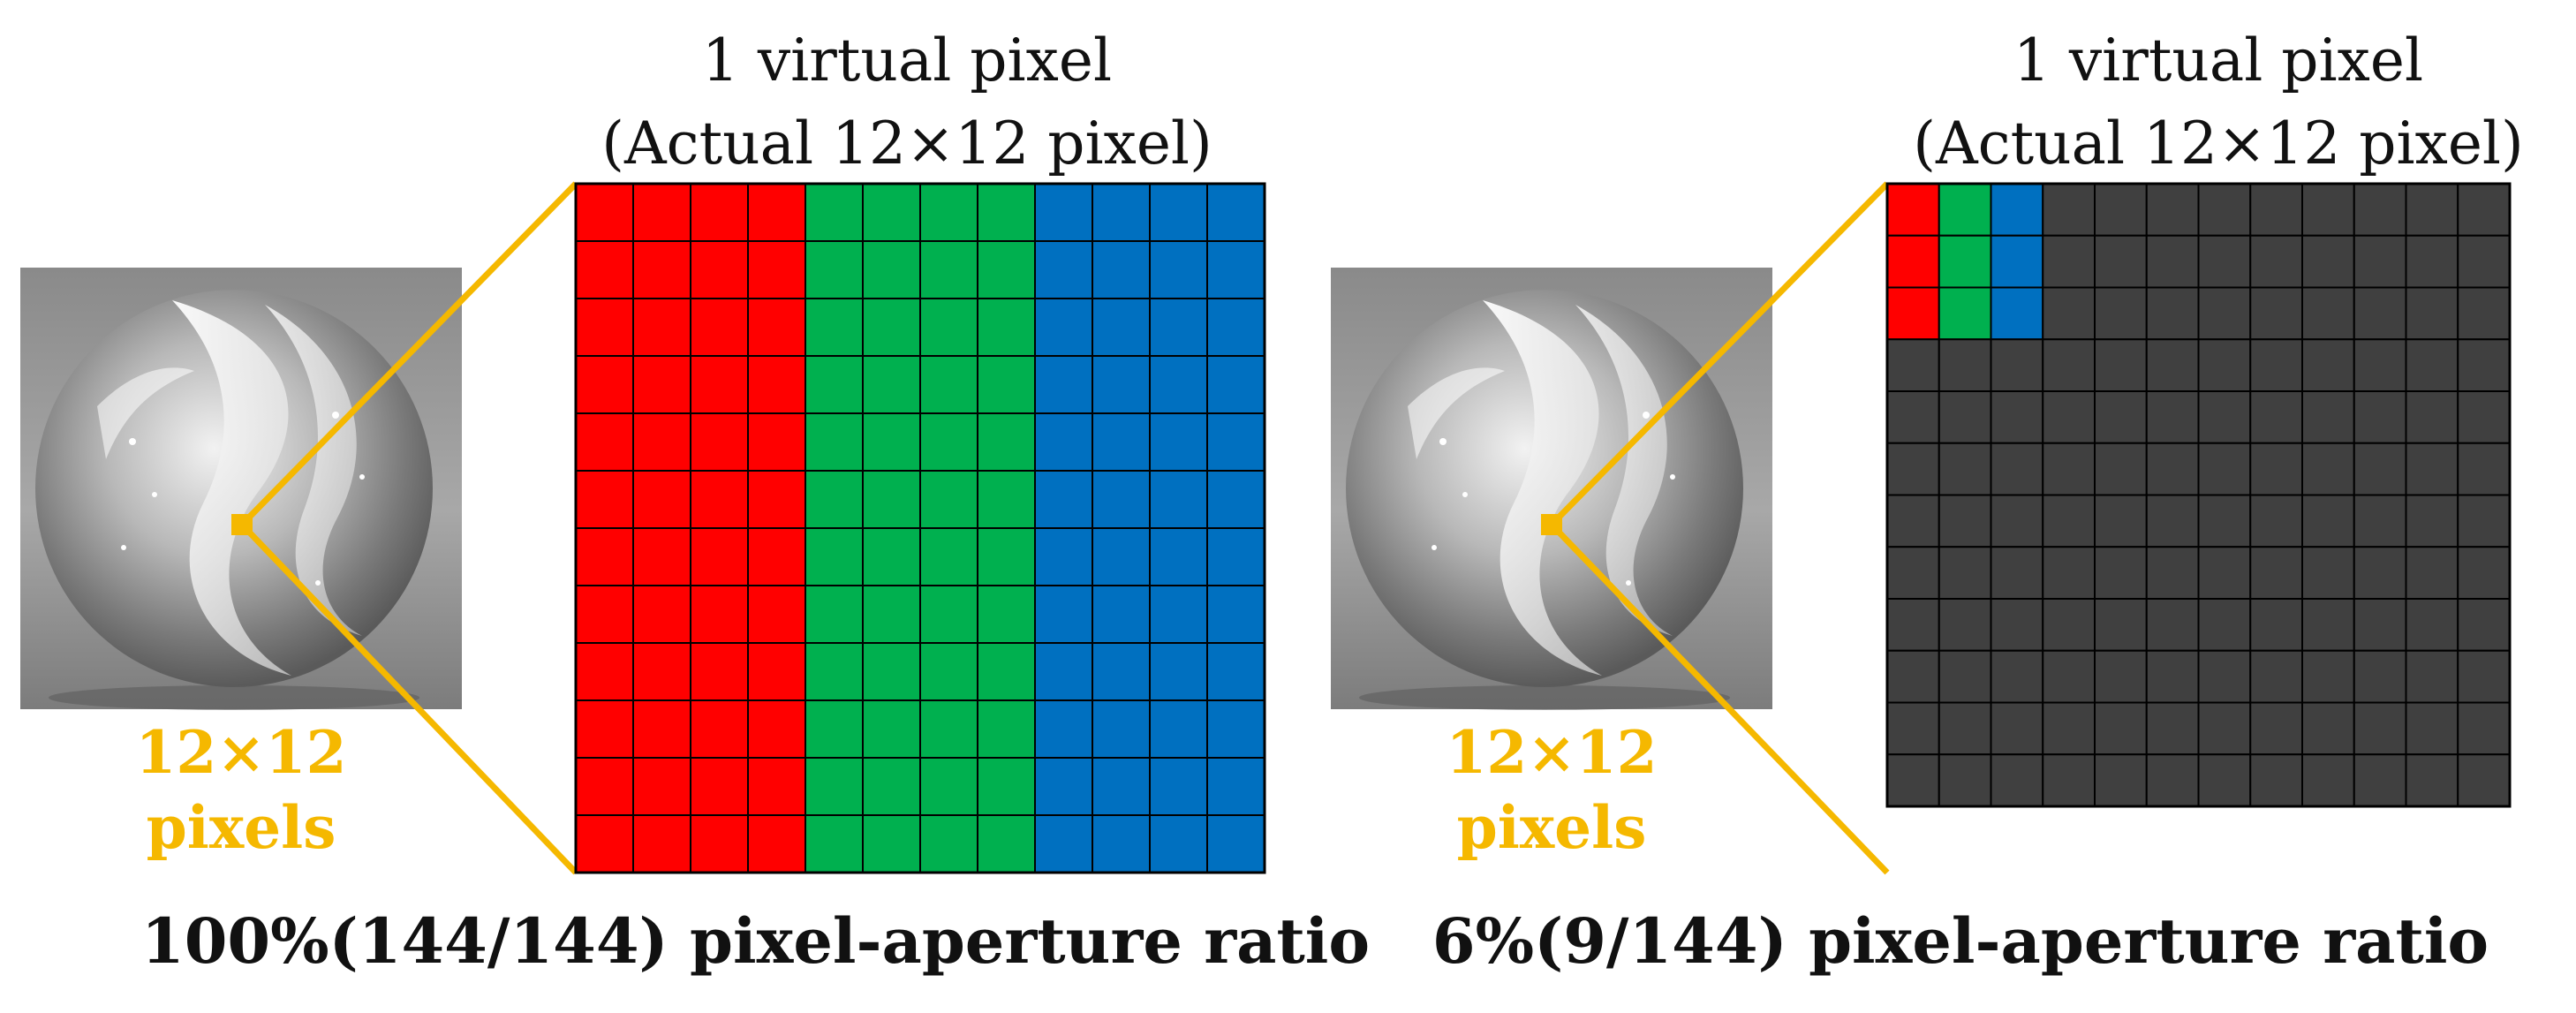 Image resolution: width=2576 pixels, height=1013 pixels. Describe the element at coordinates (409, 698) in the screenshot. I see `zoom-line-bottom-left` at that location.